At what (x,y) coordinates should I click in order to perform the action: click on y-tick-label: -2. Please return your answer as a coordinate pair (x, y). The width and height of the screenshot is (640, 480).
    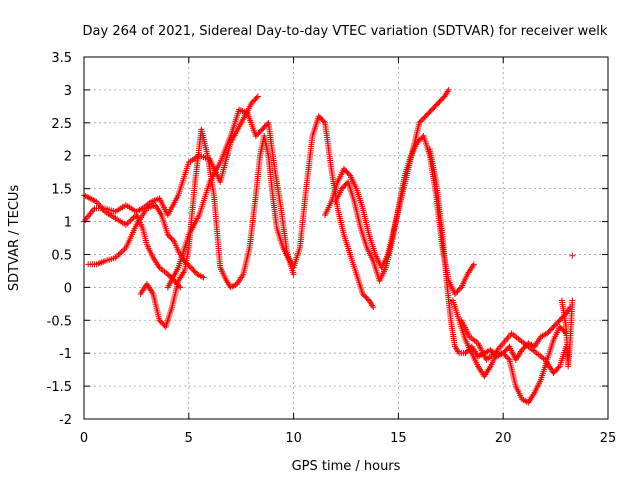
    Looking at the image, I should click on (65, 420).